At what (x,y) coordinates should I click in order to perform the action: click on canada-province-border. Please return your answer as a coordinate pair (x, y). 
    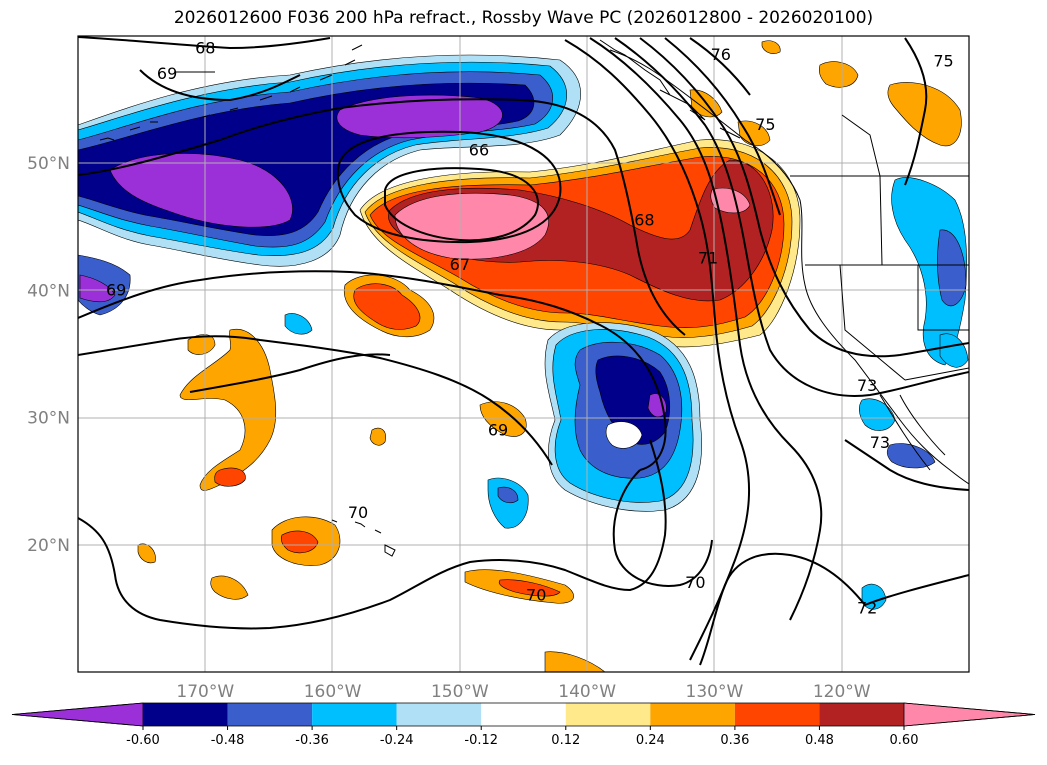
    Looking at the image, I should click on (861, 145).